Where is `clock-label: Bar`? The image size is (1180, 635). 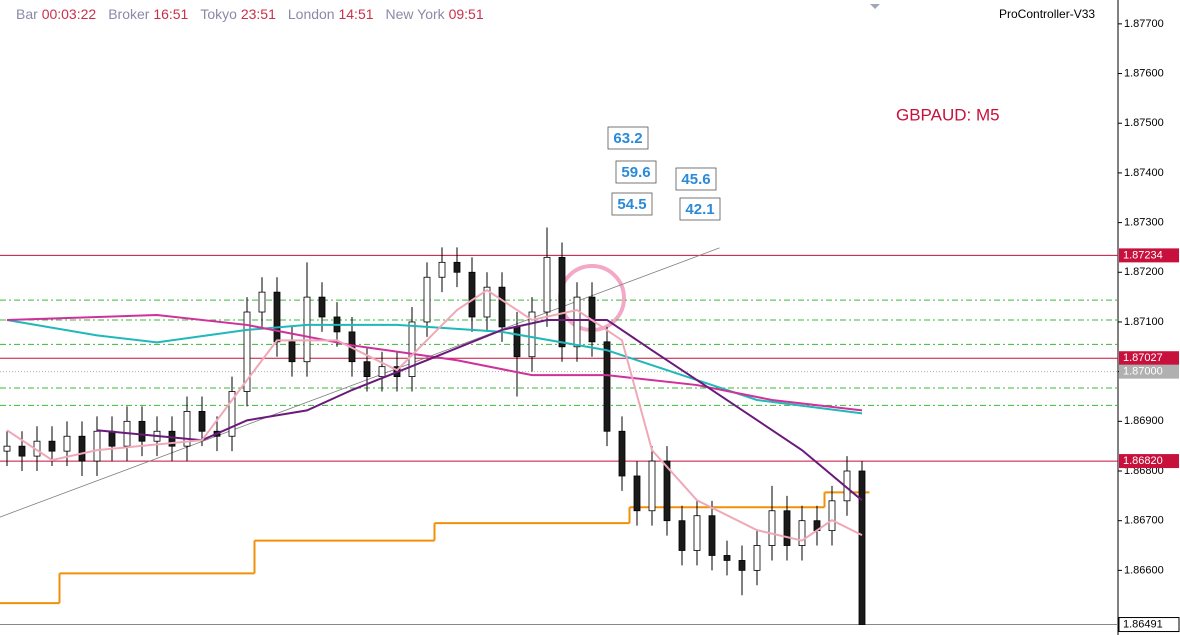
clock-label: Bar is located at coordinates (27, 14).